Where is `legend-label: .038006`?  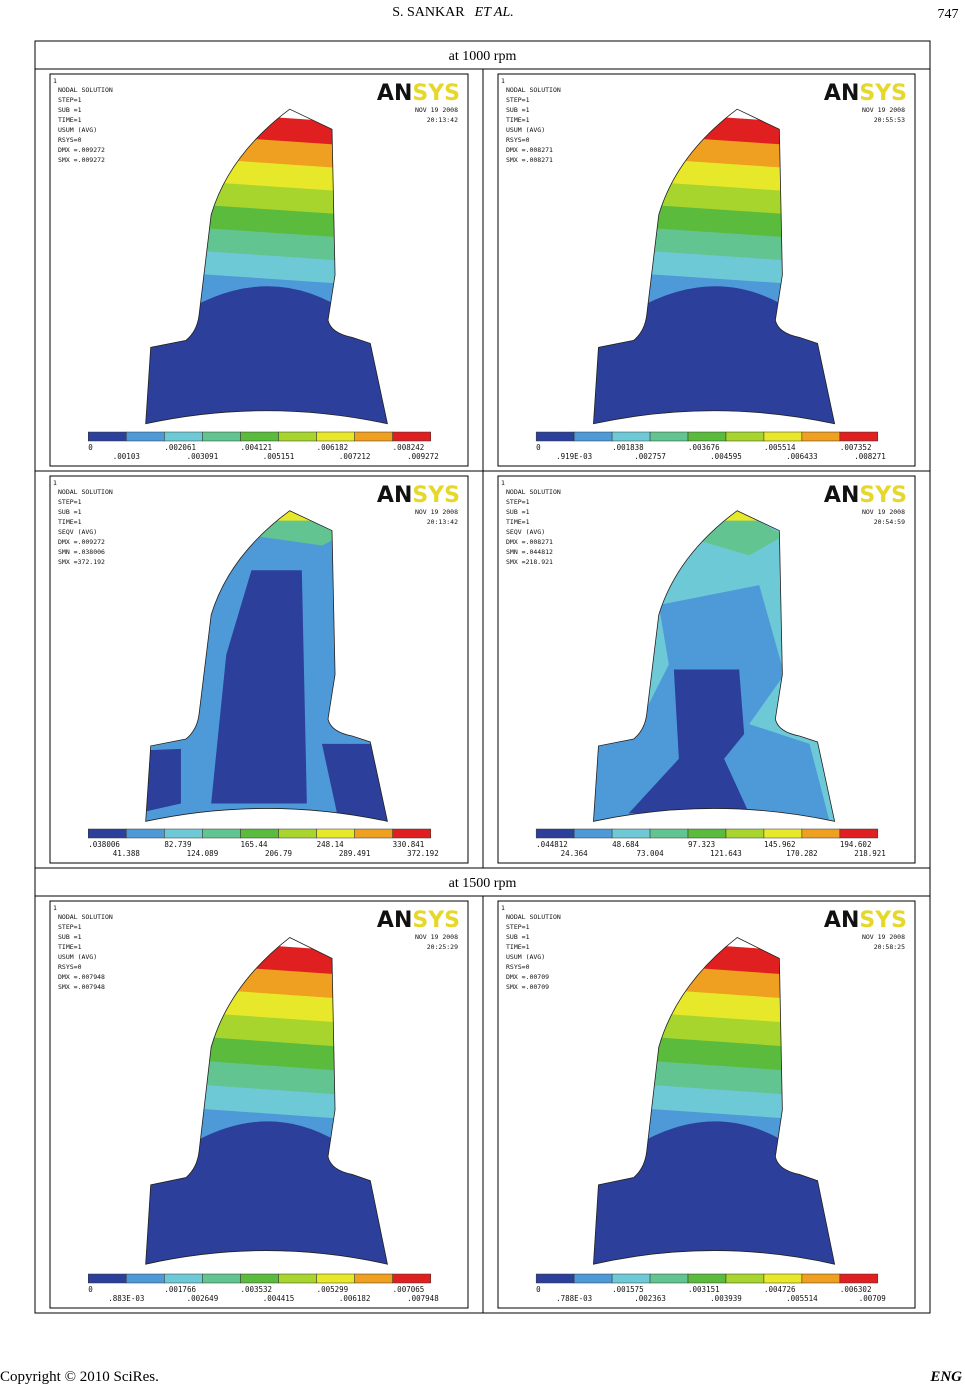 legend-label: .038006 is located at coordinates (104, 844).